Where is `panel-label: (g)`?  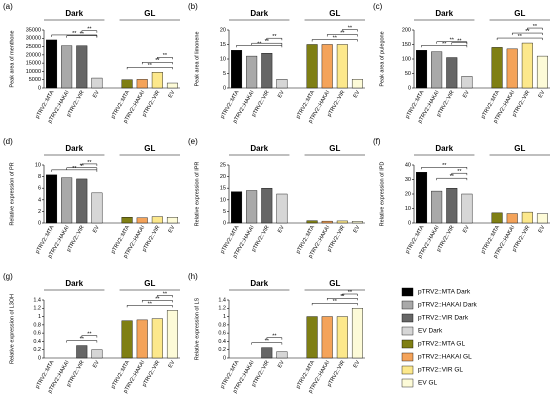
panel-label: (g) is located at coordinates (8, 276).